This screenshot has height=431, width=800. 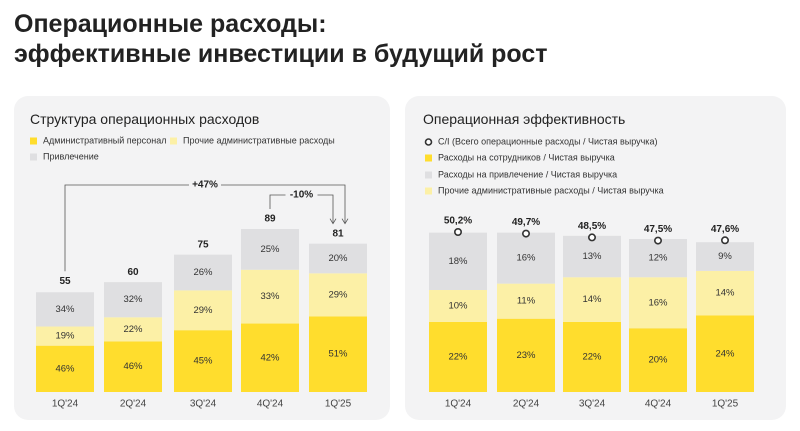 What do you see at coordinates (592, 256) in the screenshot?
I see `value-label: 13%` at bounding box center [592, 256].